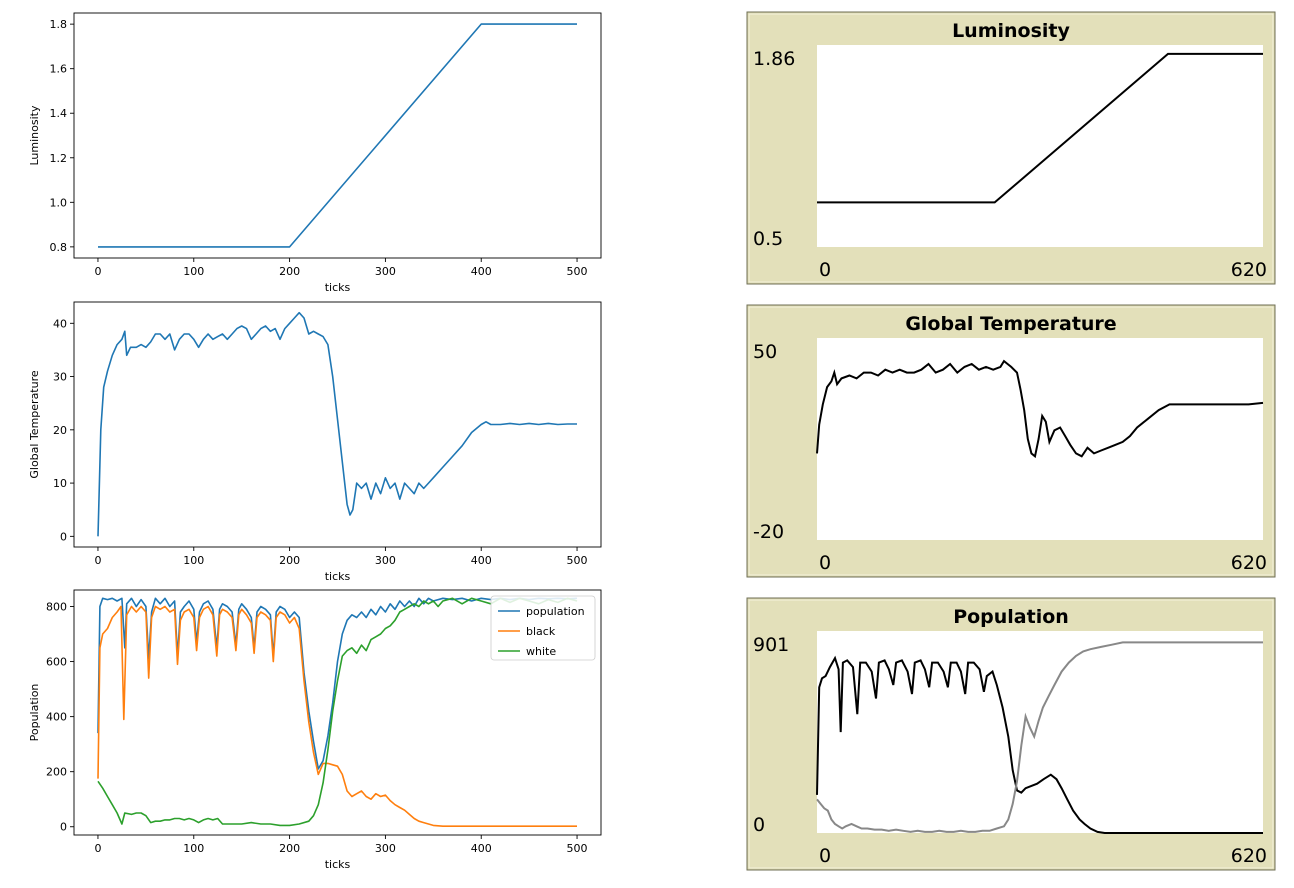 This screenshot has width=1294, height=888. Describe the element at coordinates (59, 69) in the screenshot. I see `y-tick-label: 1.6` at that location.